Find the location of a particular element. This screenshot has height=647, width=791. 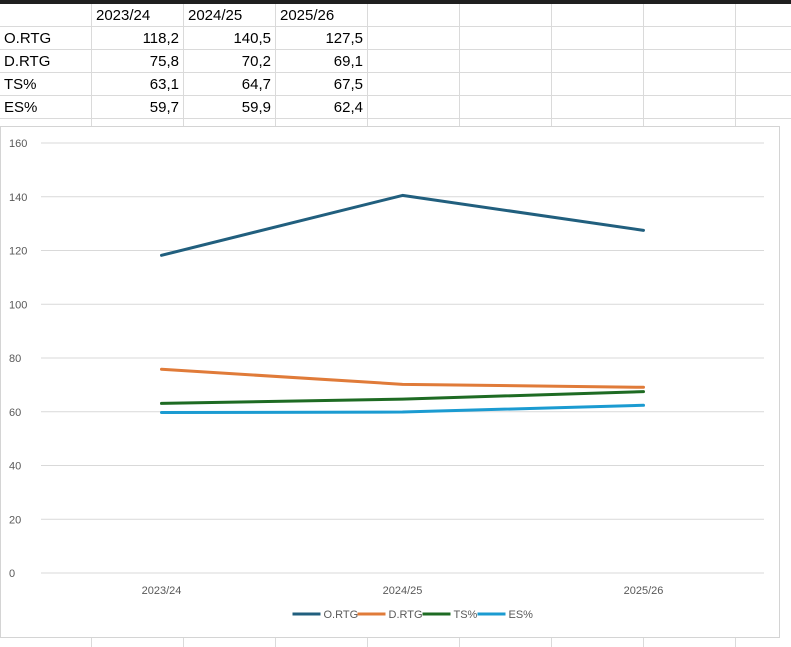

table-cell: 67,5 is located at coordinates (348, 84).